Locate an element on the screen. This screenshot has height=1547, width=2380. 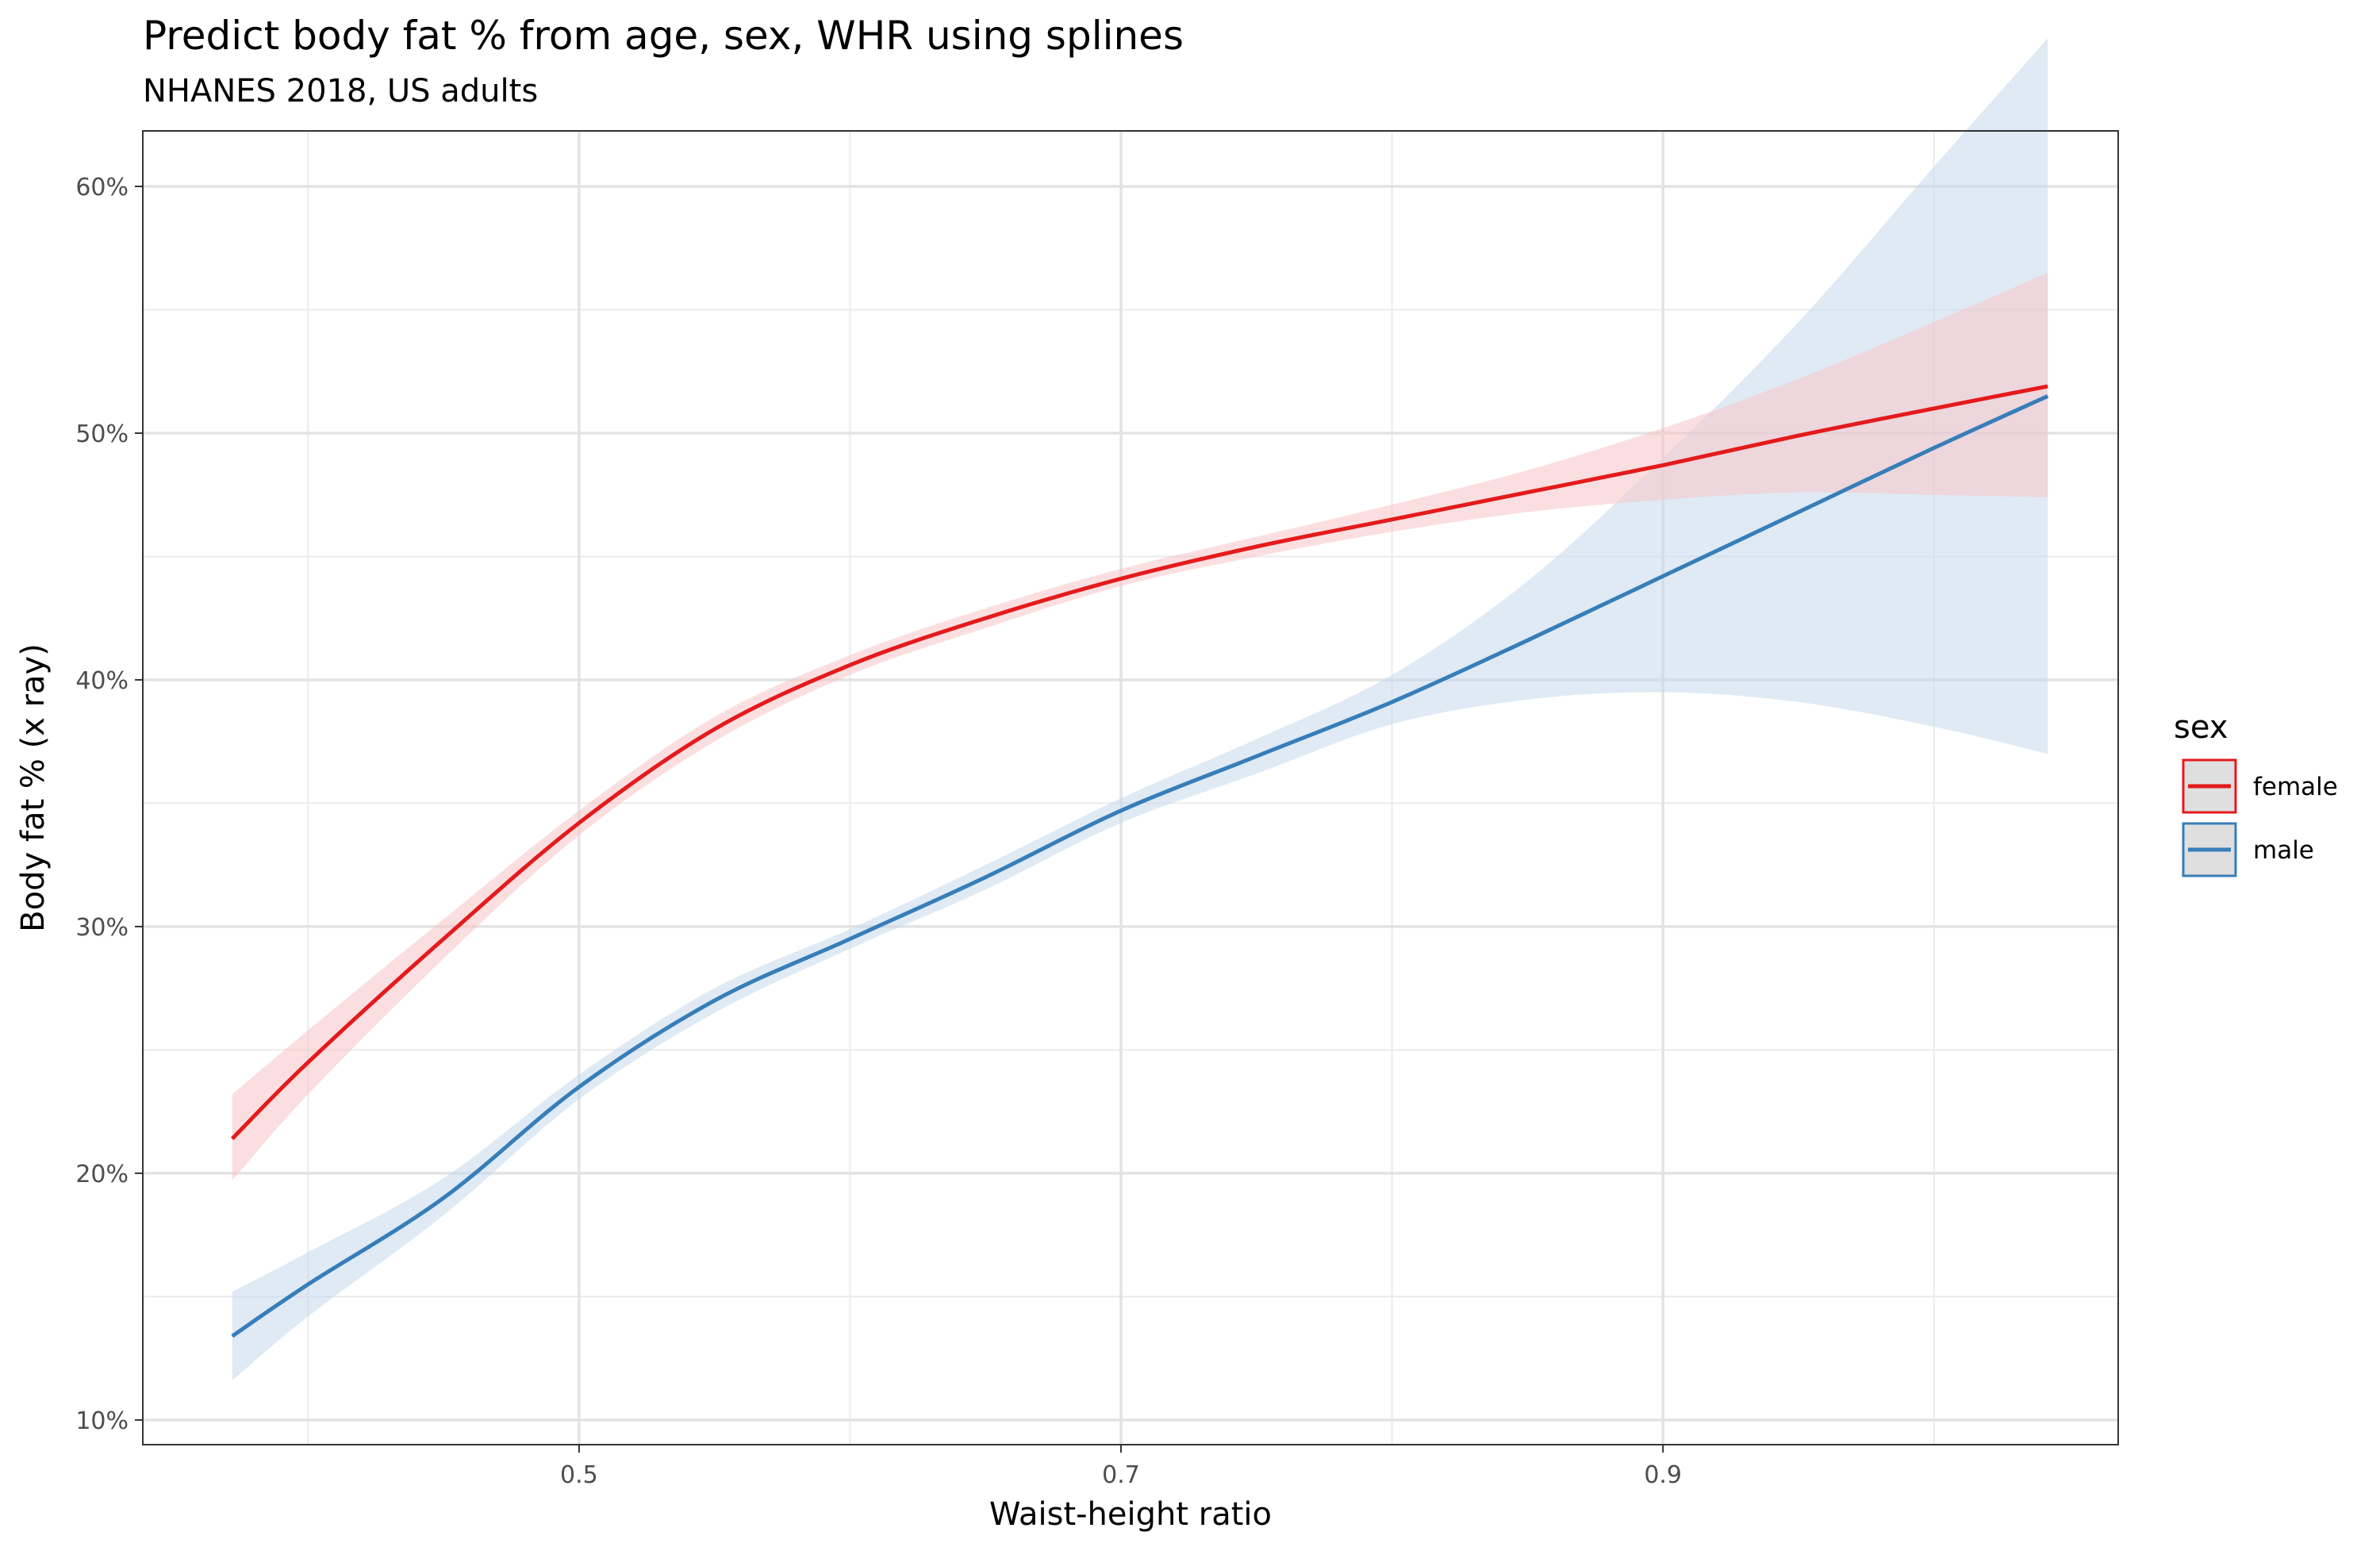
y-axis: 10% 20% 30% 40% 50% 60% is located at coordinates (109, 804).